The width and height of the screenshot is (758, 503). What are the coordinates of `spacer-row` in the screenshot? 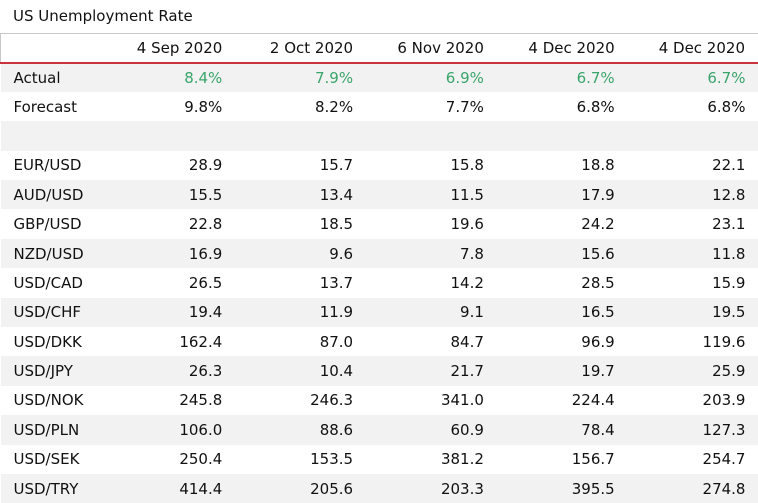 It's located at (379, 136).